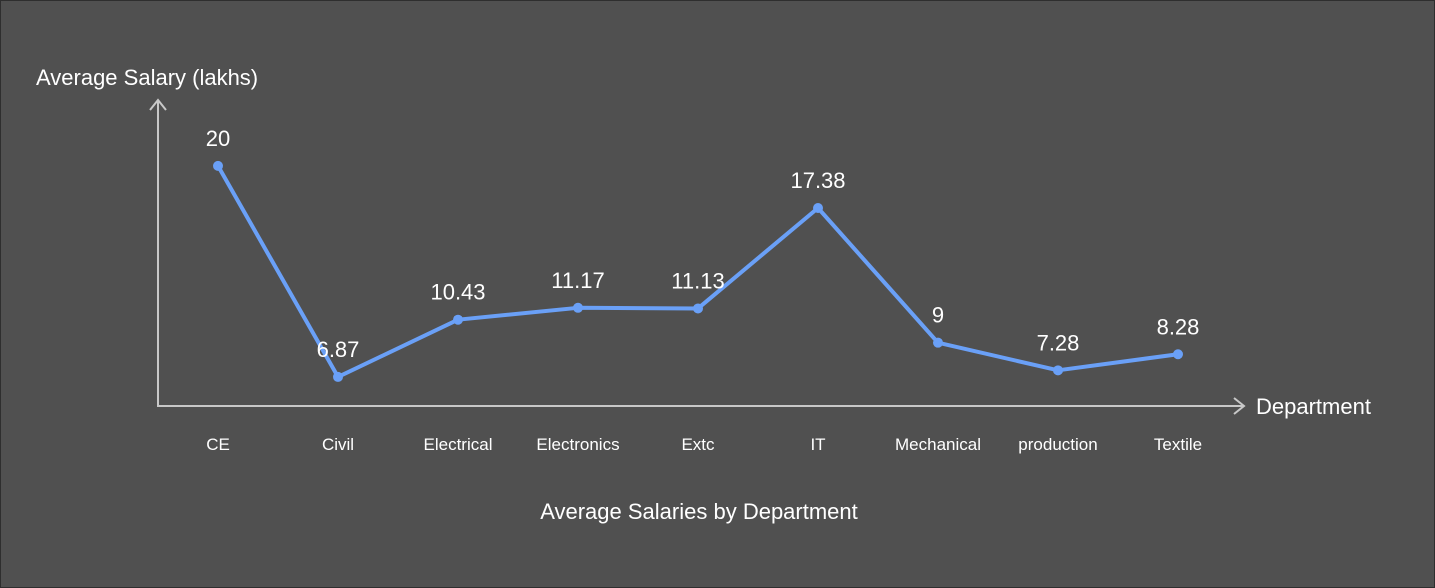  Describe the element at coordinates (1313, 406) in the screenshot. I see `x-axis-label: Department` at that location.